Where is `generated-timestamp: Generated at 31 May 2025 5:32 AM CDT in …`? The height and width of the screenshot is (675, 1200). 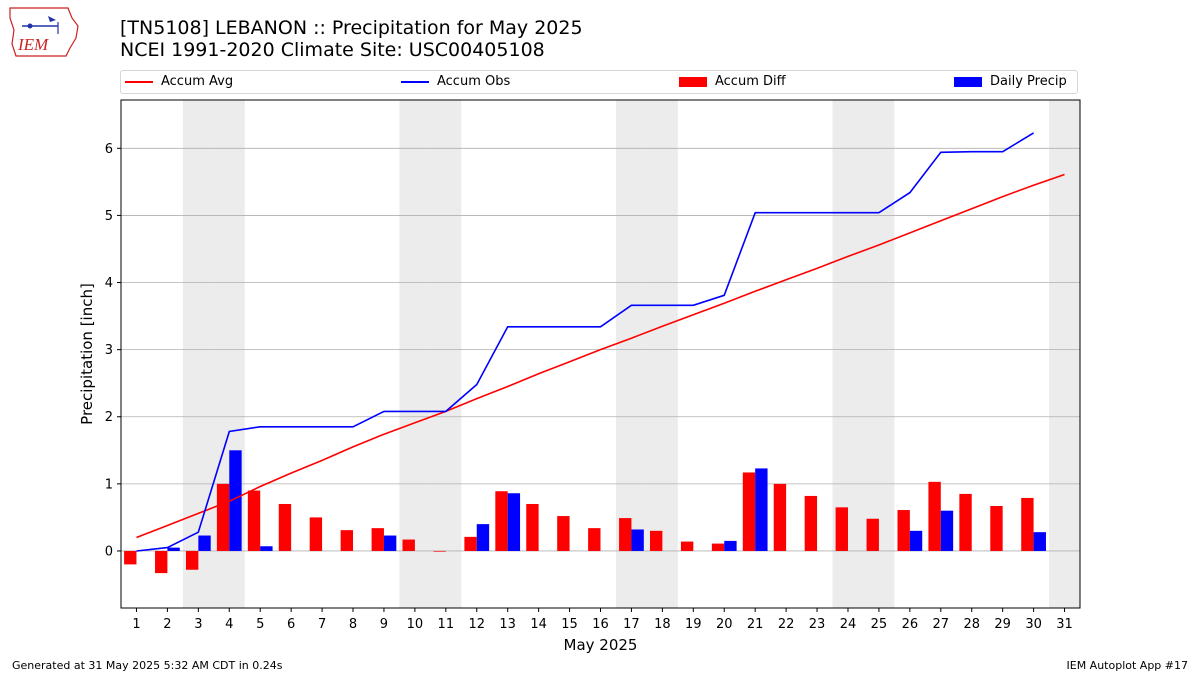 generated-timestamp: Generated at 31 May 2025 5:32 AM CDT in … is located at coordinates (147, 665).